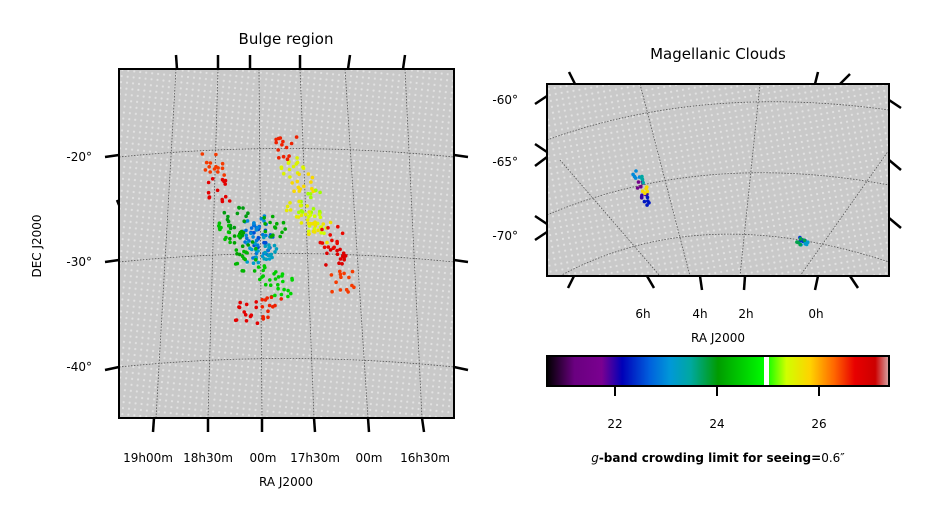 The width and height of the screenshot is (925, 519). I want to click on x-tick-label: 16h30m, so click(425, 458).